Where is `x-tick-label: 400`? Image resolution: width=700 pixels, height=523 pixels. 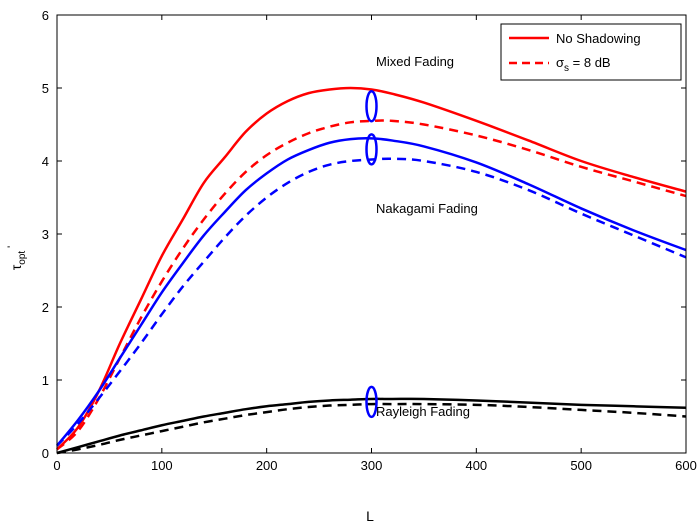
x-tick-label: 400 is located at coordinates (476, 465).